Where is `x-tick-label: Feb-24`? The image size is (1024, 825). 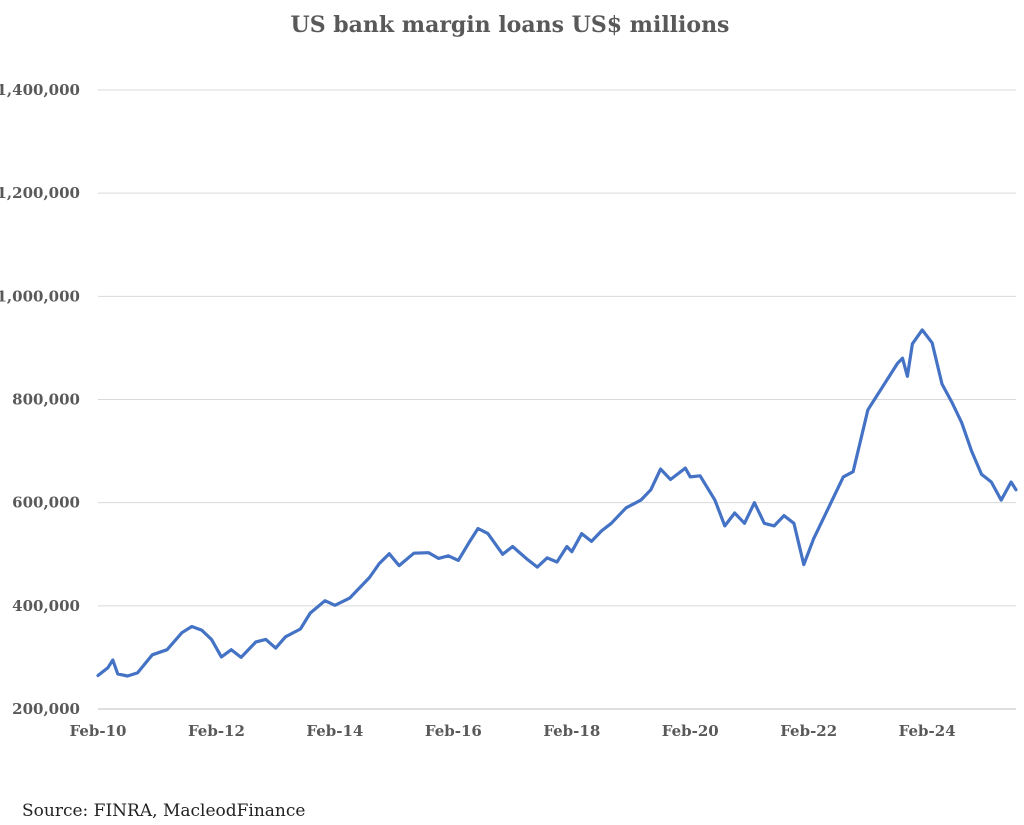
x-tick-label: Feb-24 is located at coordinates (927, 731).